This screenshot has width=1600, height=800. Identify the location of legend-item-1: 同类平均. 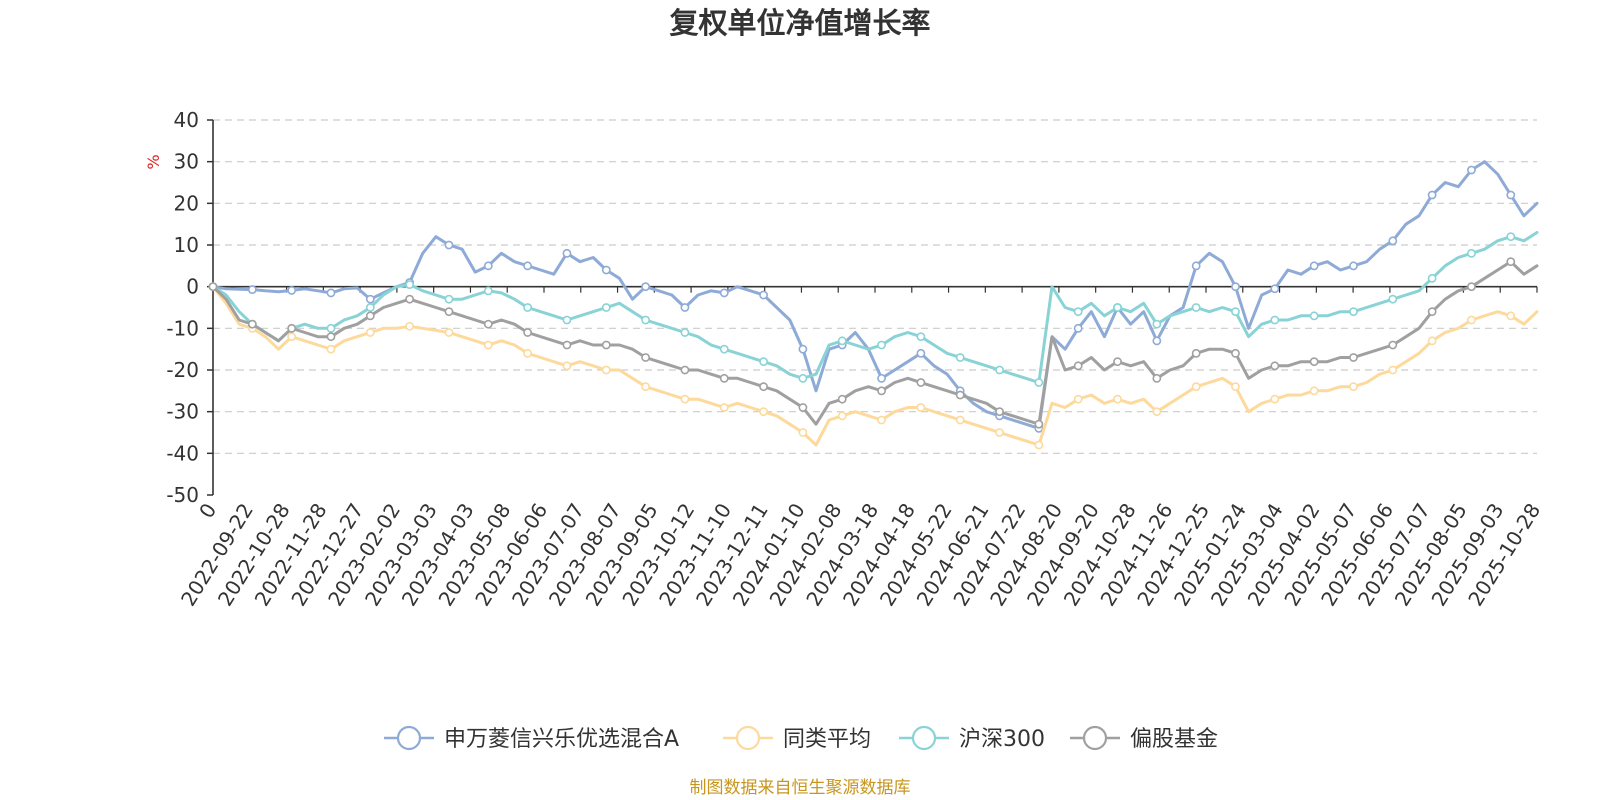
(797, 738).